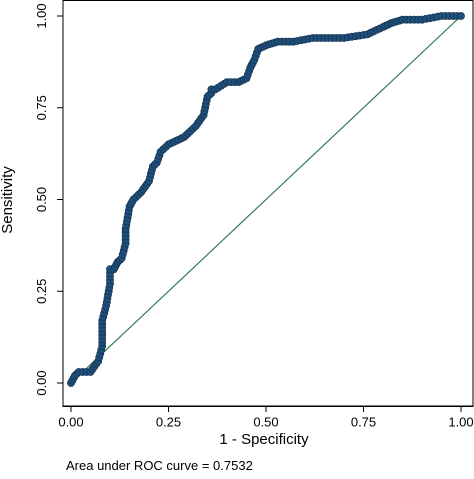 Image resolution: width=474 pixels, height=479 pixels. I want to click on y-tick-label: 0.75, so click(41, 107).